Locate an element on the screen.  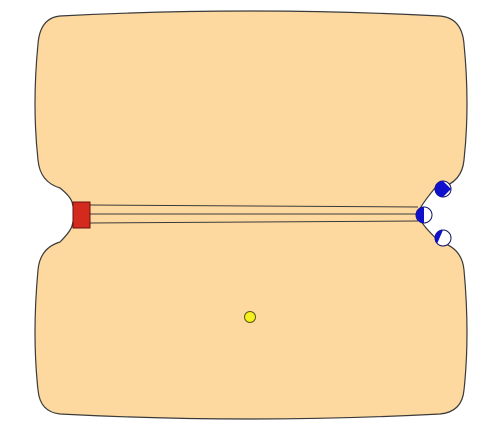
ball is located at coordinates (250, 317).